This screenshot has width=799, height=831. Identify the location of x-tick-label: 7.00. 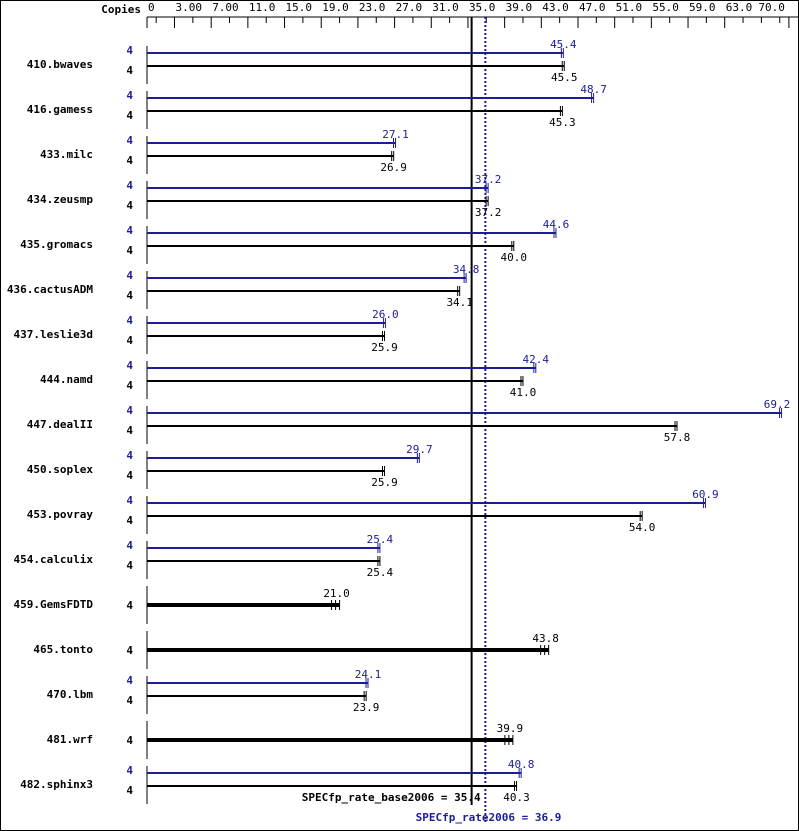
(225, 7).